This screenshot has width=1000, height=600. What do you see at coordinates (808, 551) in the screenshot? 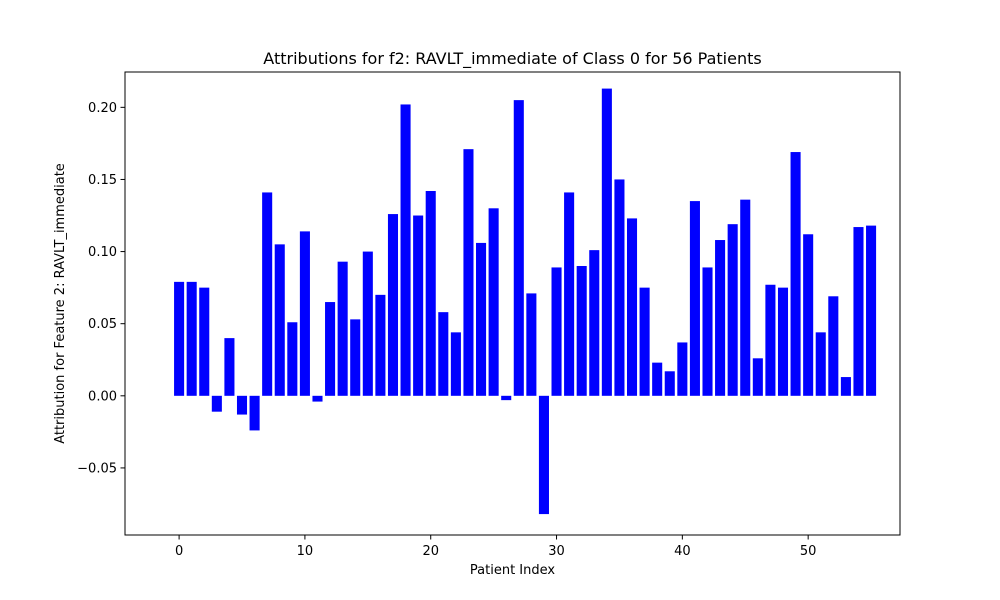
I see `x-tick-label: 50` at bounding box center [808, 551].